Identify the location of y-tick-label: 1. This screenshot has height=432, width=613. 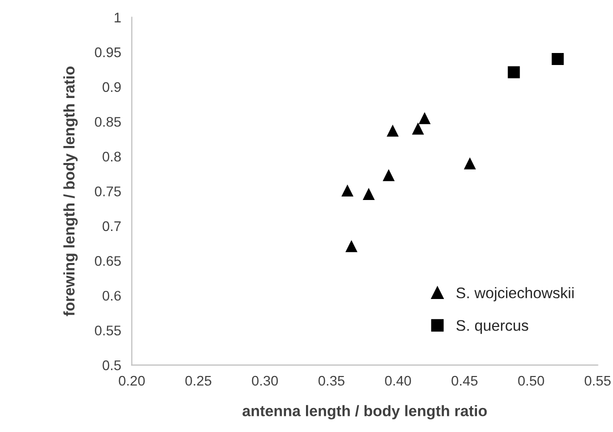
(117, 17).